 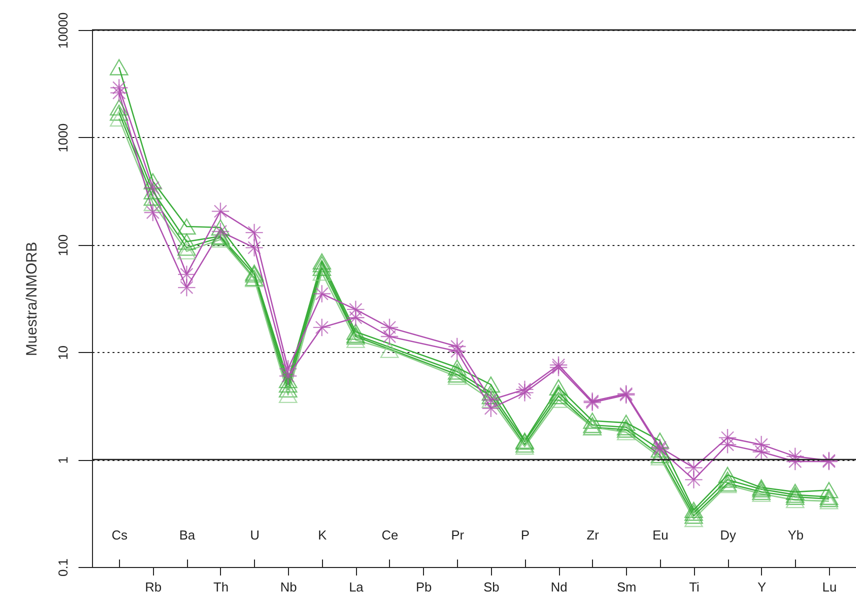 What do you see at coordinates (356, 586) in the screenshot?
I see `x-tick-label: La` at bounding box center [356, 586].